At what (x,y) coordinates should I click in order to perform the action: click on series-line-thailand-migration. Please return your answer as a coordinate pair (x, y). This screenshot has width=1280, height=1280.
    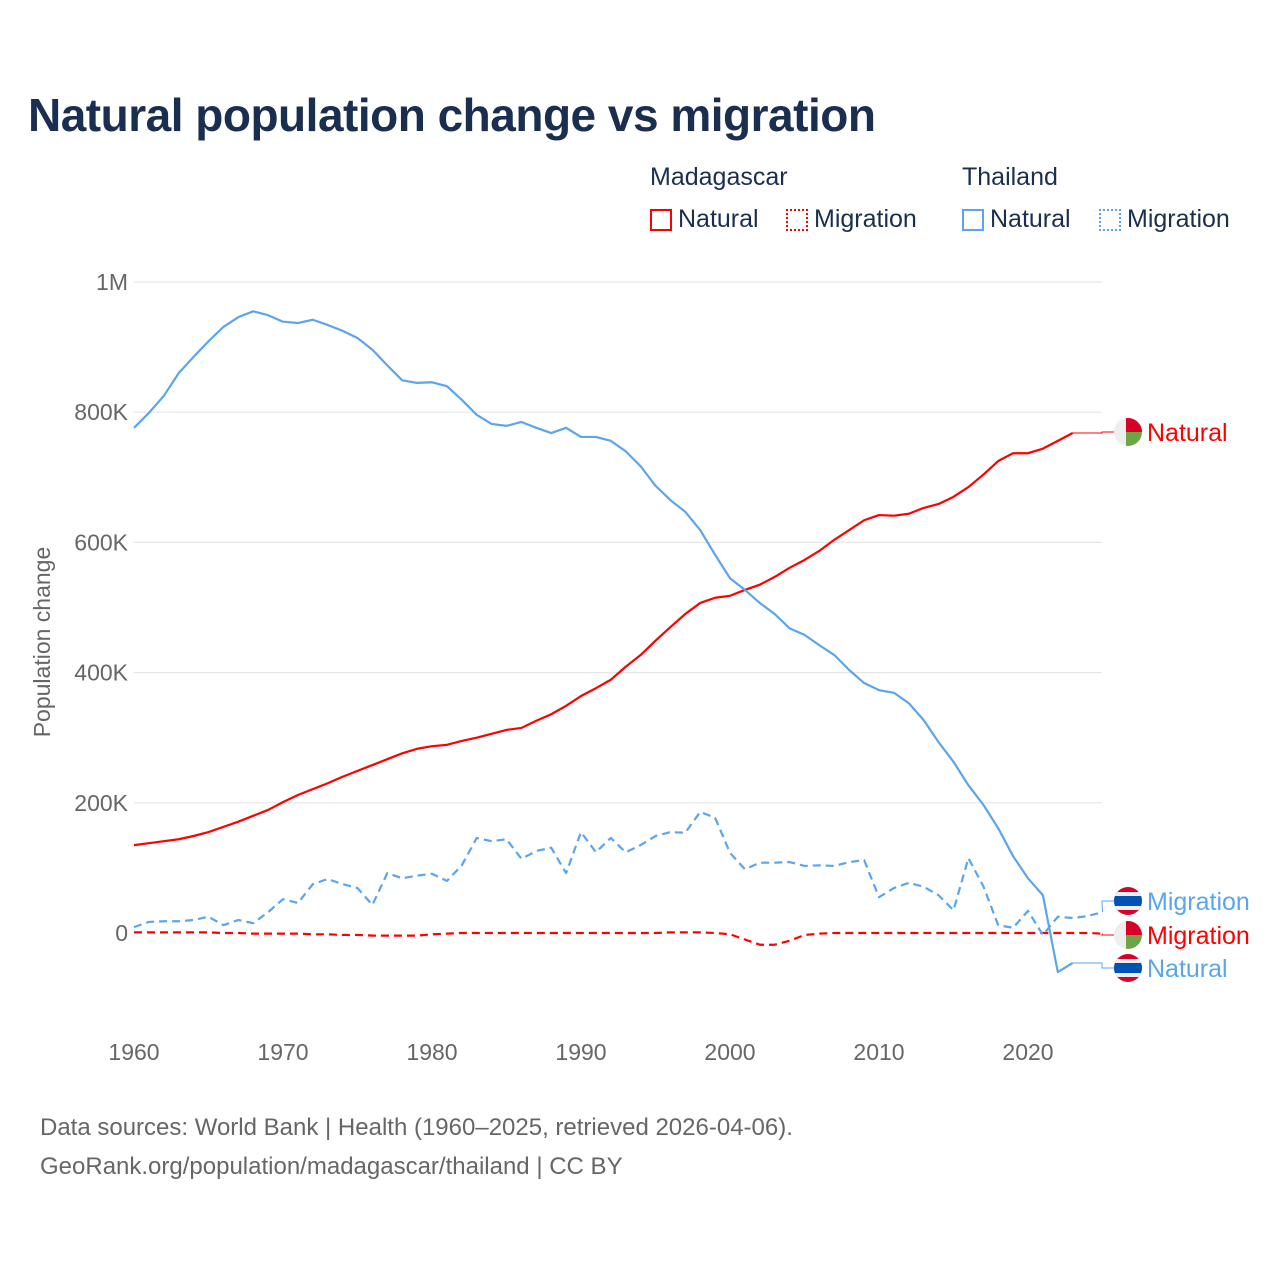
    Looking at the image, I should click on (618, 873).